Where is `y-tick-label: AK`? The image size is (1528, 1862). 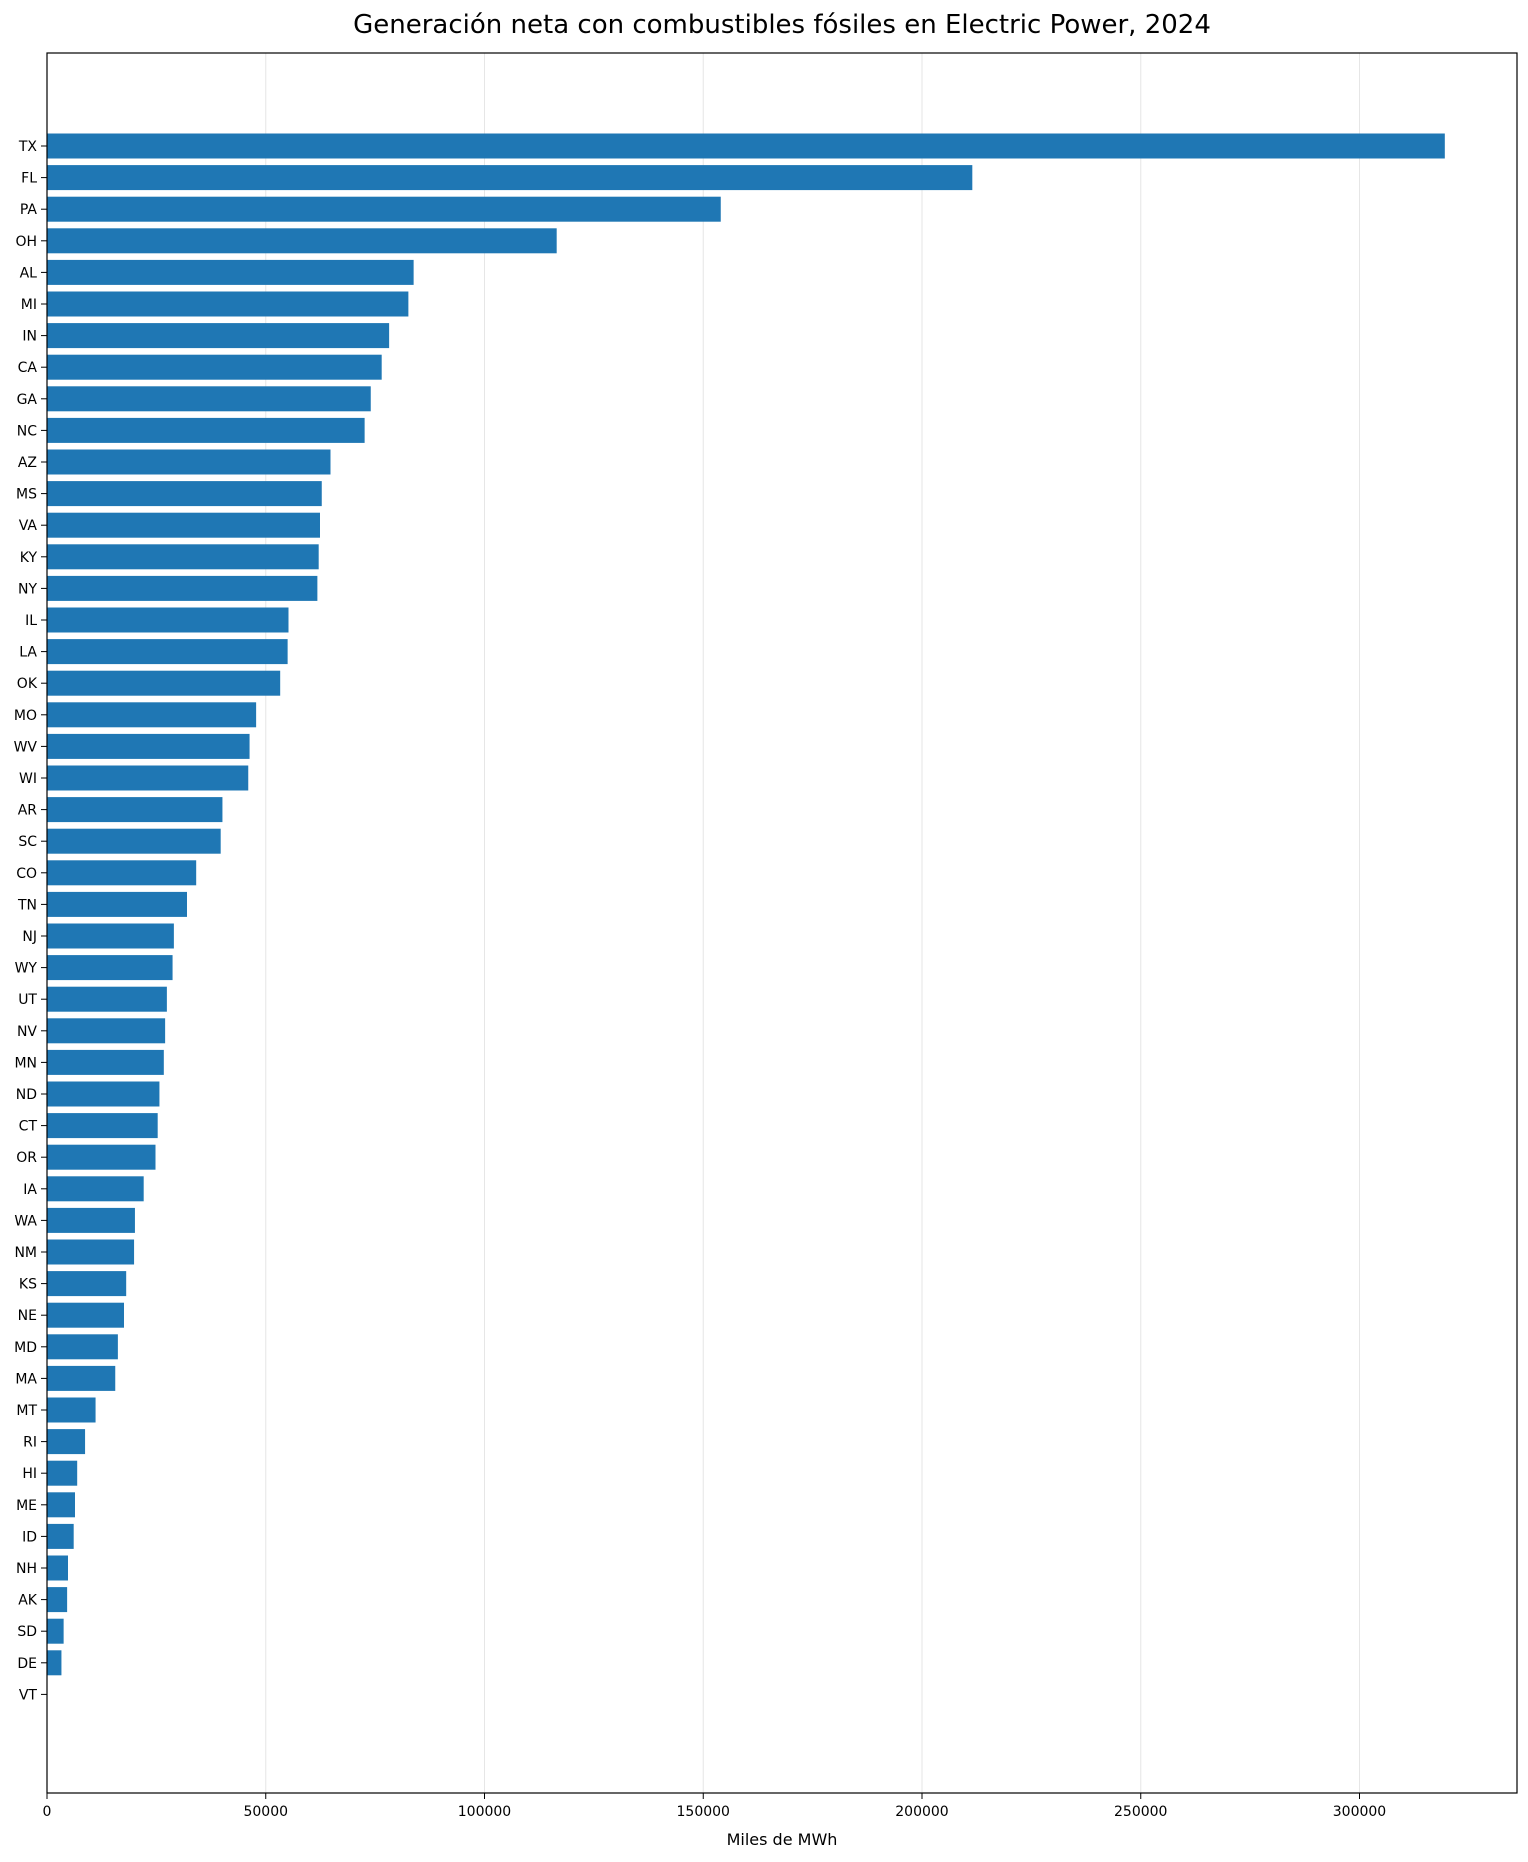 y-tick-label: AK is located at coordinates (28, 1601).